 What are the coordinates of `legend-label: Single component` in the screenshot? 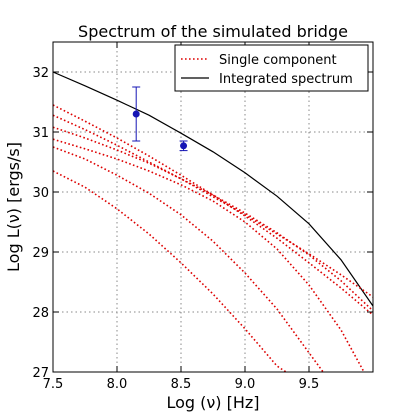 It's located at (278, 60).